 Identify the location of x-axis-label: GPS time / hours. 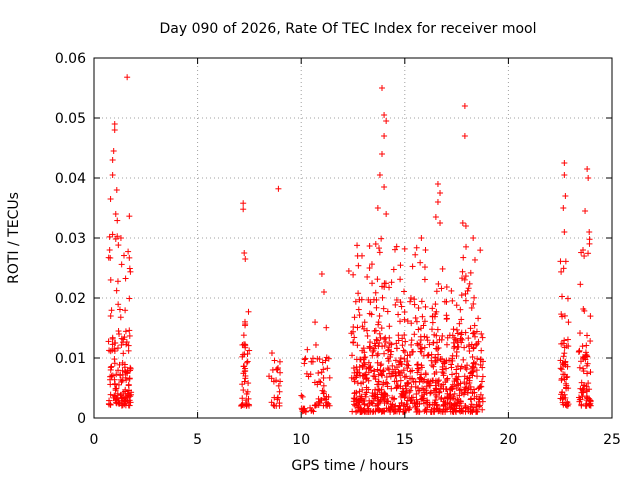
(349, 466).